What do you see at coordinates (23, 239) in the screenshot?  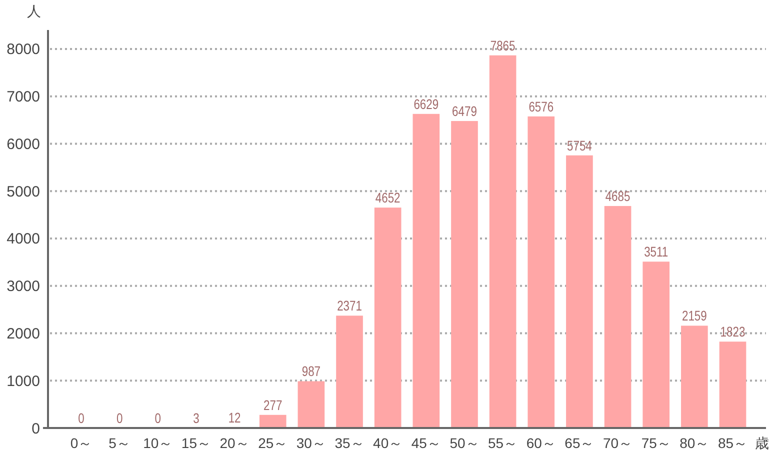 I see `y-tick-label: 4000` at bounding box center [23, 239].